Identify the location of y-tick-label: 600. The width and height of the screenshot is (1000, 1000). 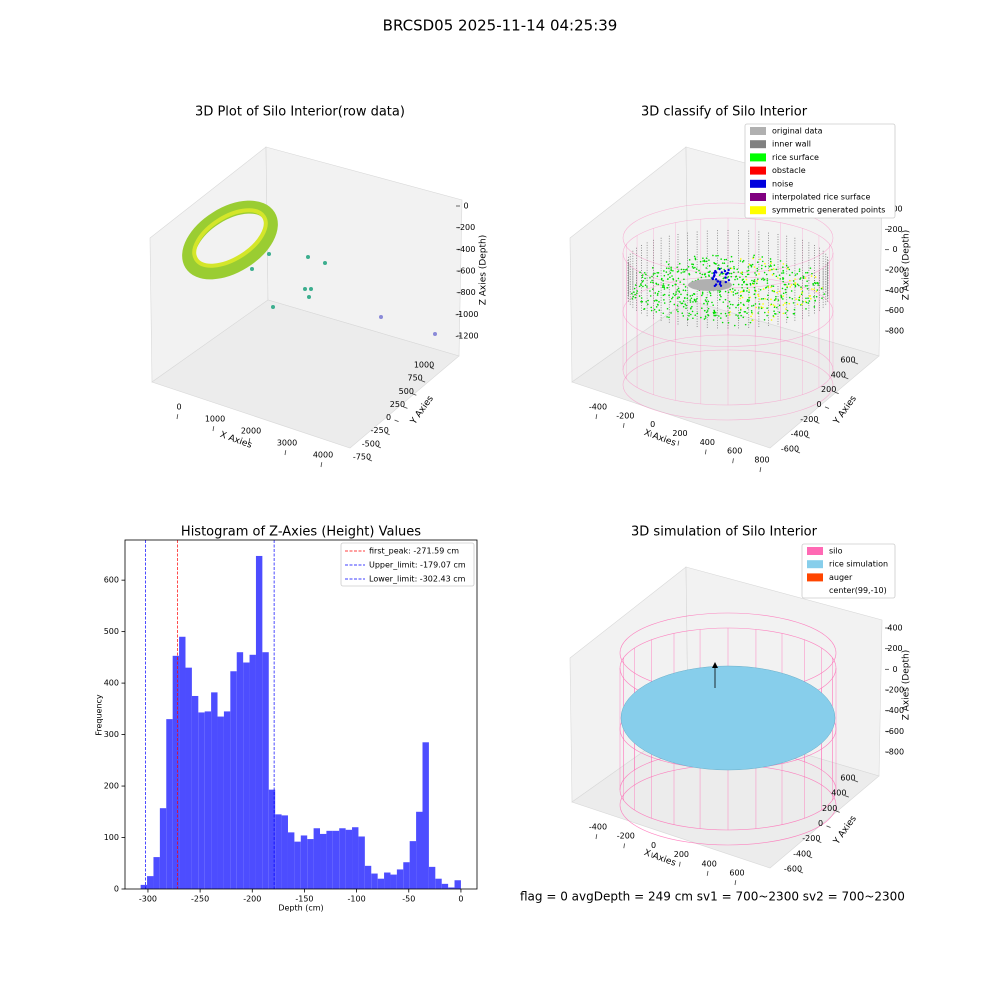
(847, 778).